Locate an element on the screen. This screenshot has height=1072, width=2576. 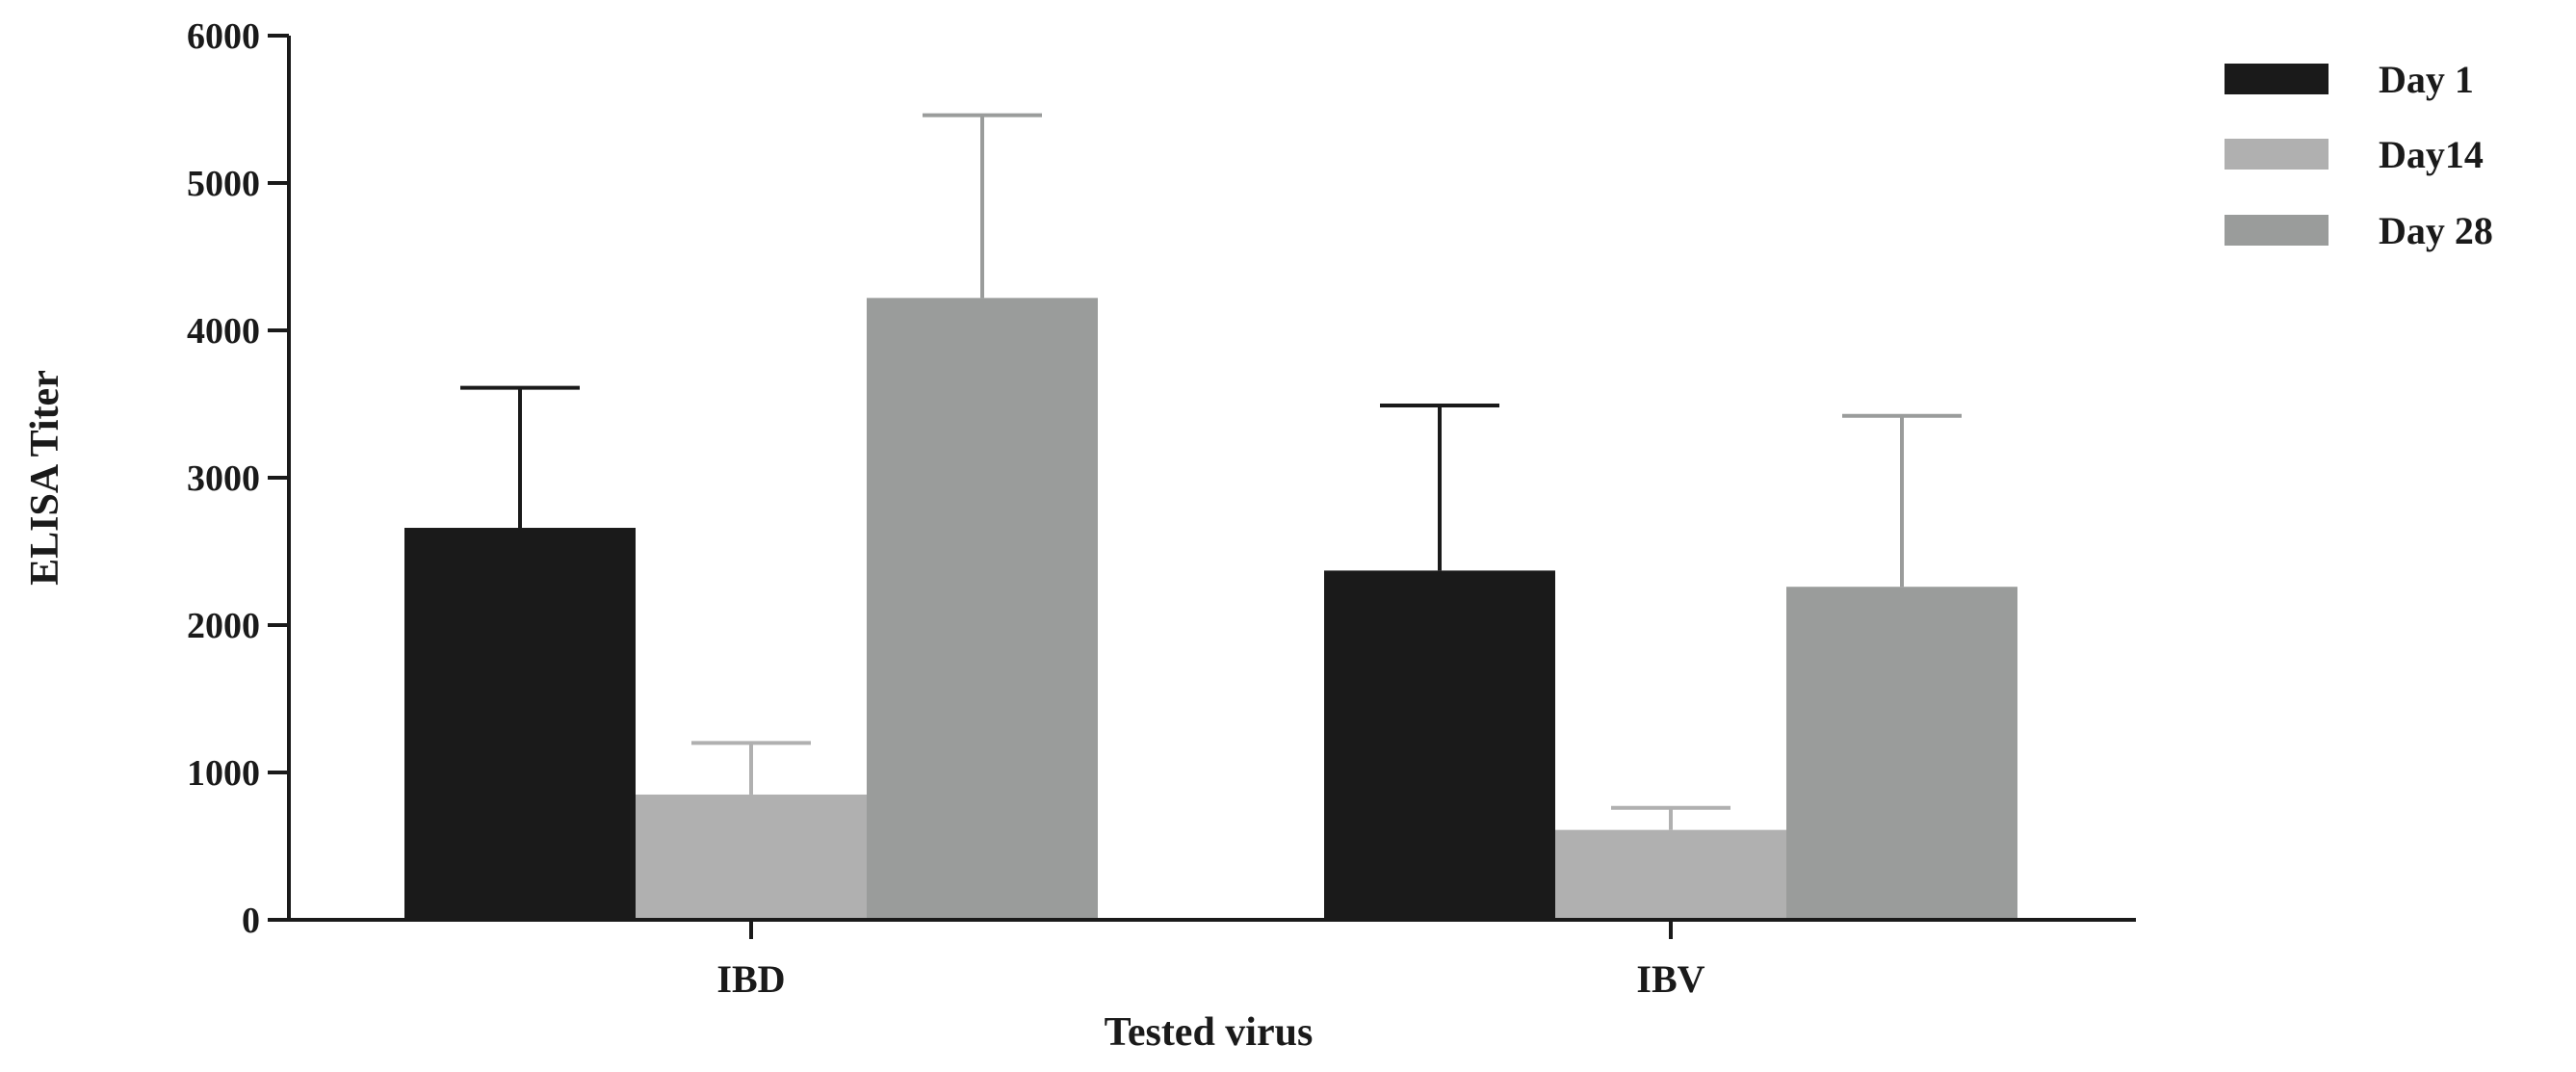
legend-label: Day 1 is located at coordinates (2426, 80).